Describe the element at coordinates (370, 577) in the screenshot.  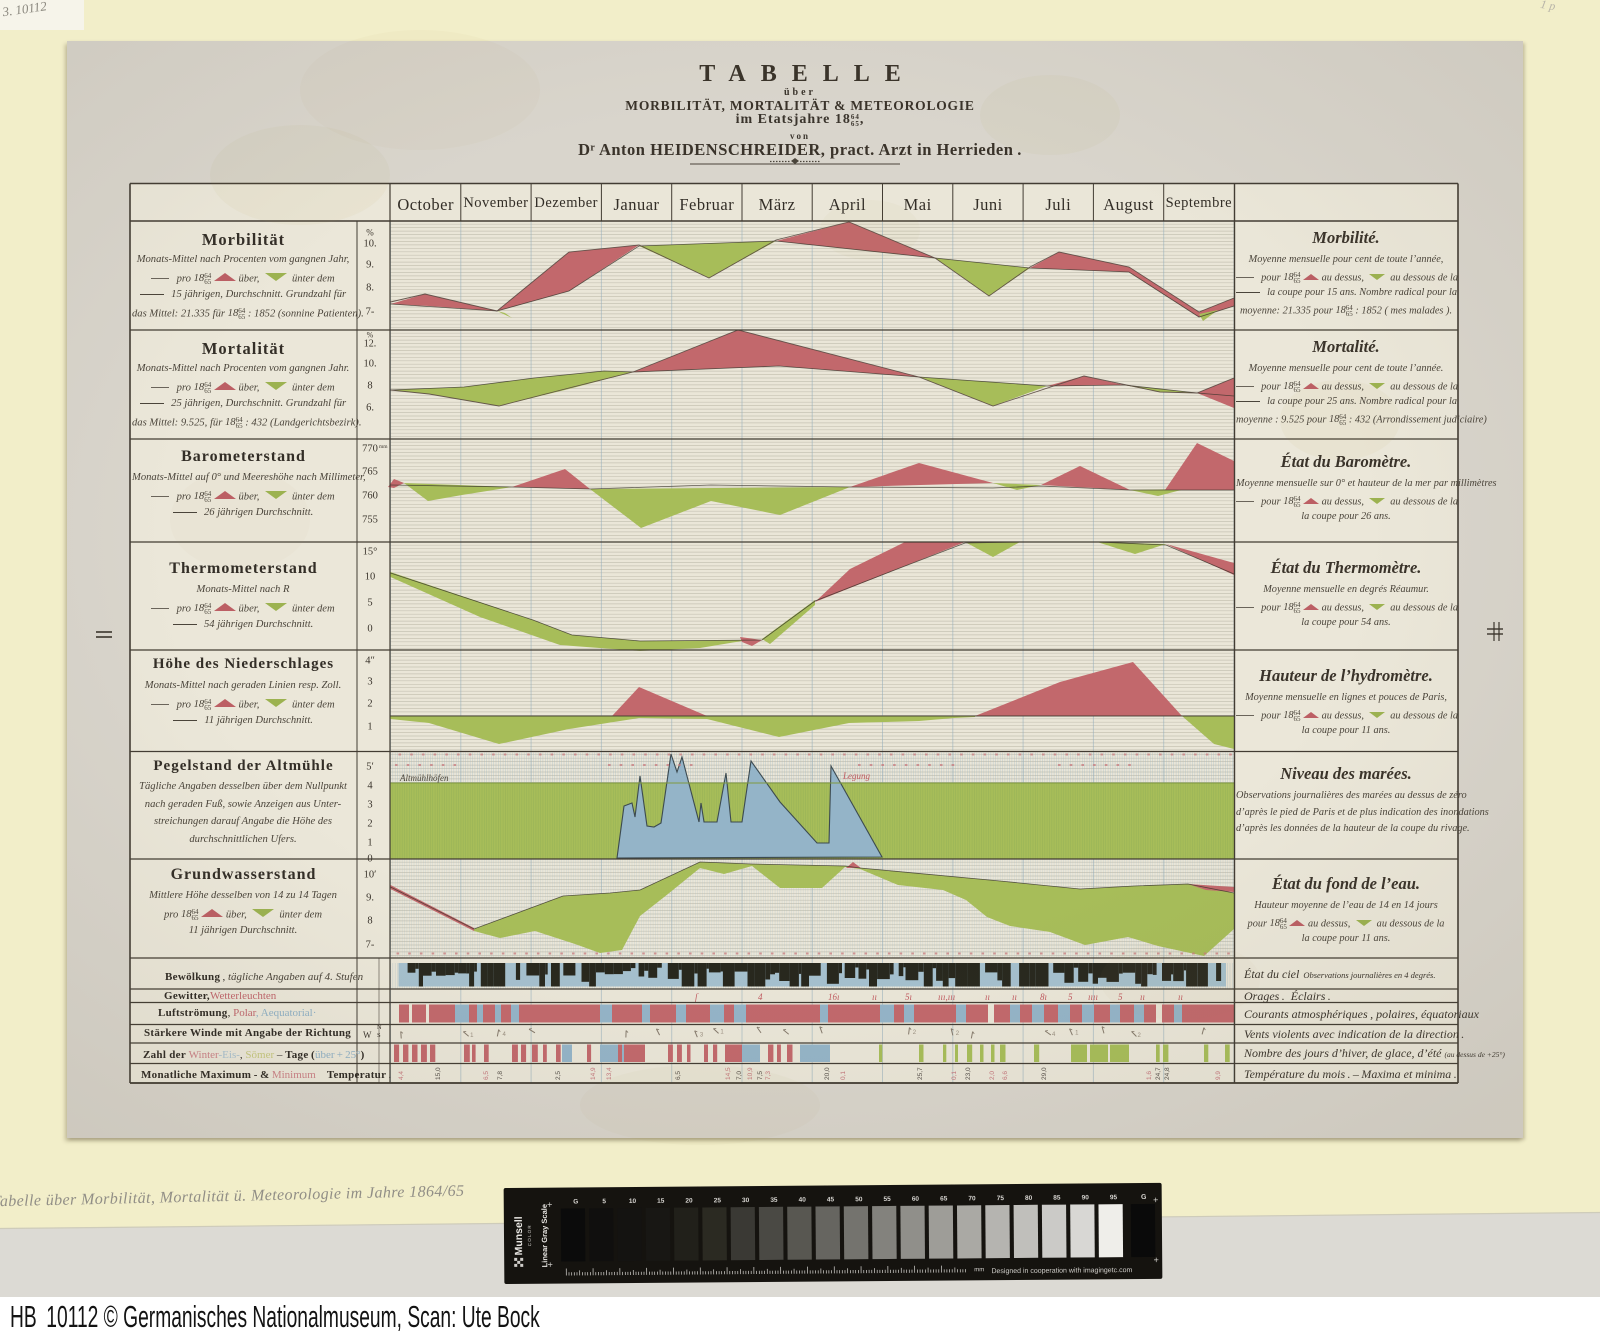
I see `svg-text: 10` at that location.